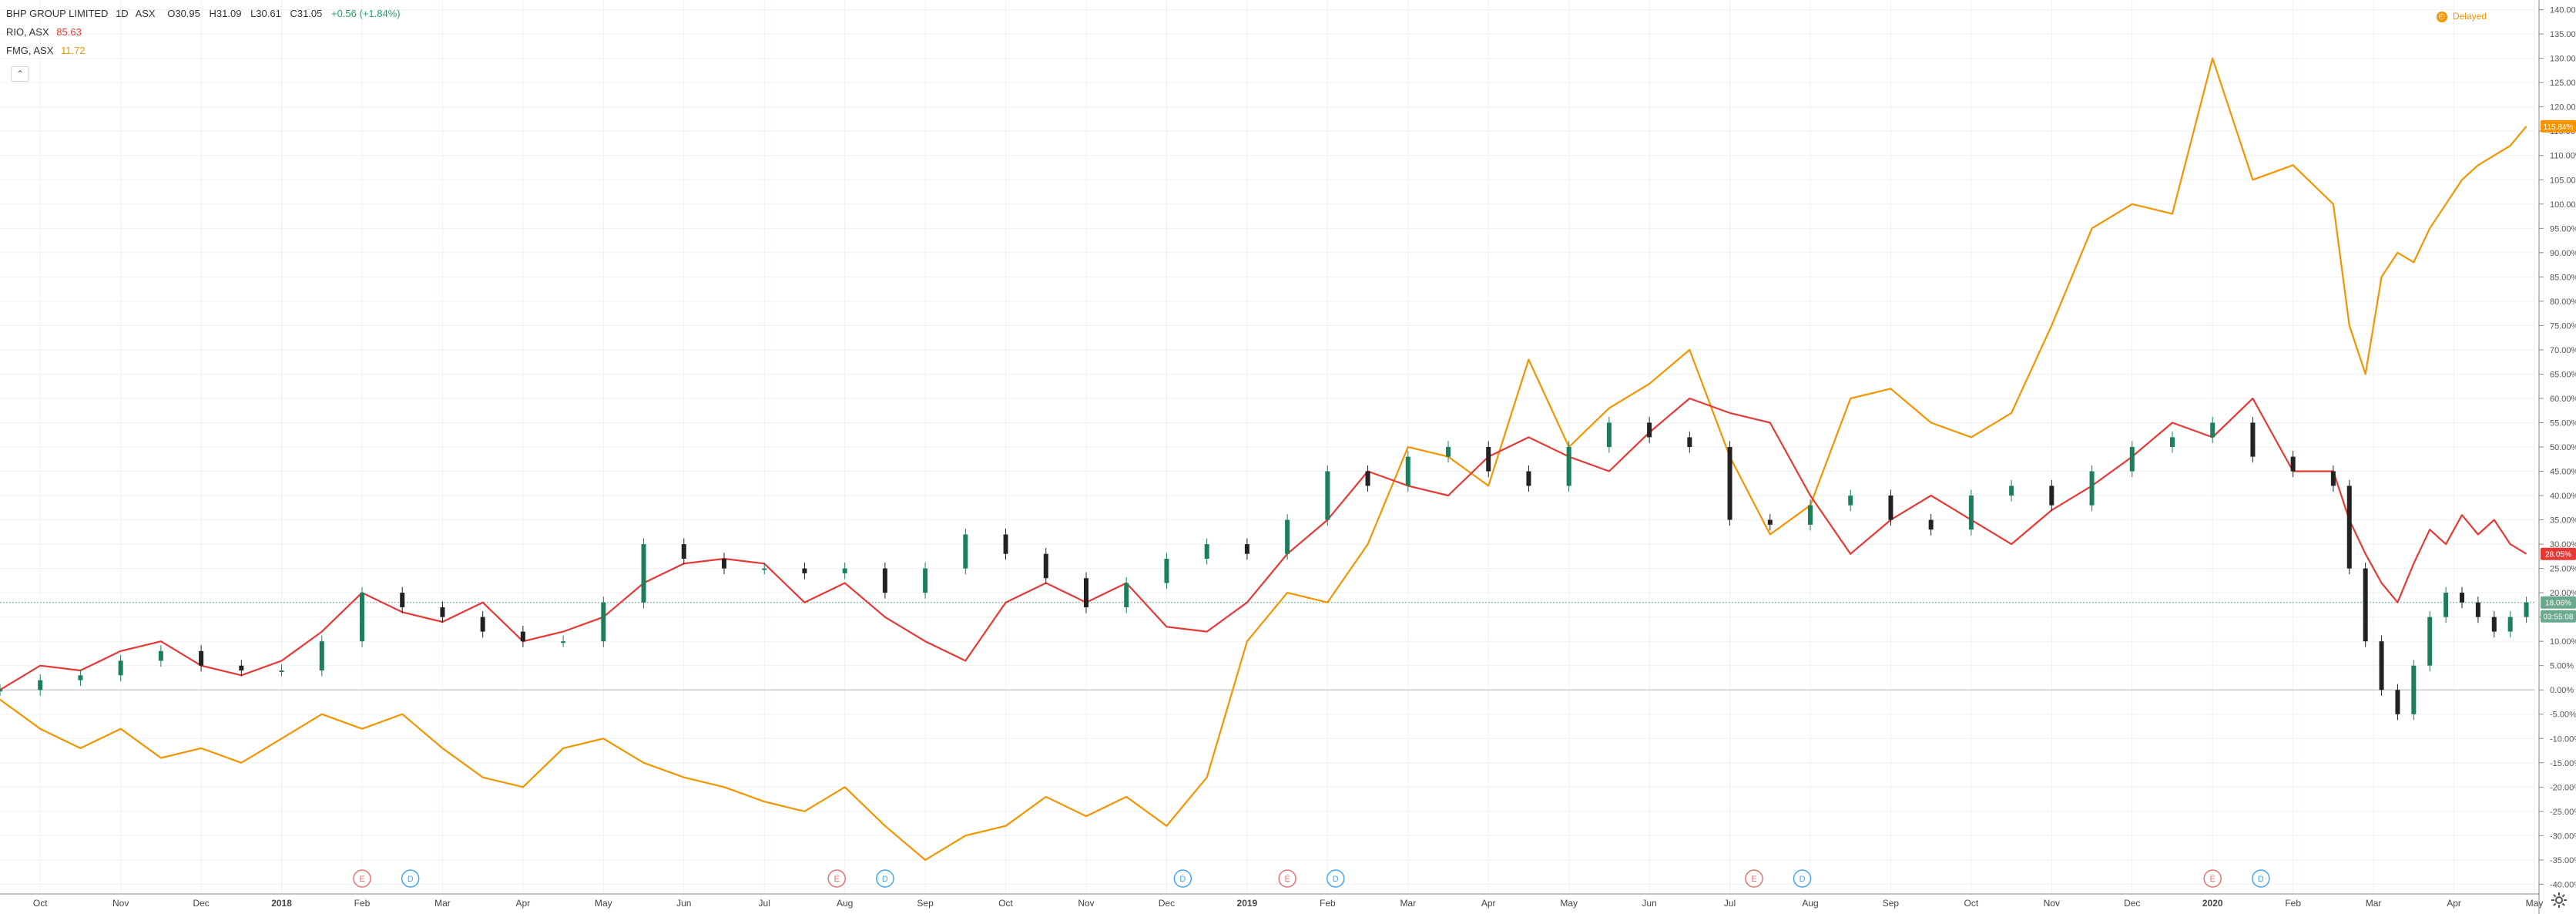 The width and height of the screenshot is (2576, 914). Describe the element at coordinates (2563, 108) in the screenshot. I see `y-tick-label: 120.00%` at that location.